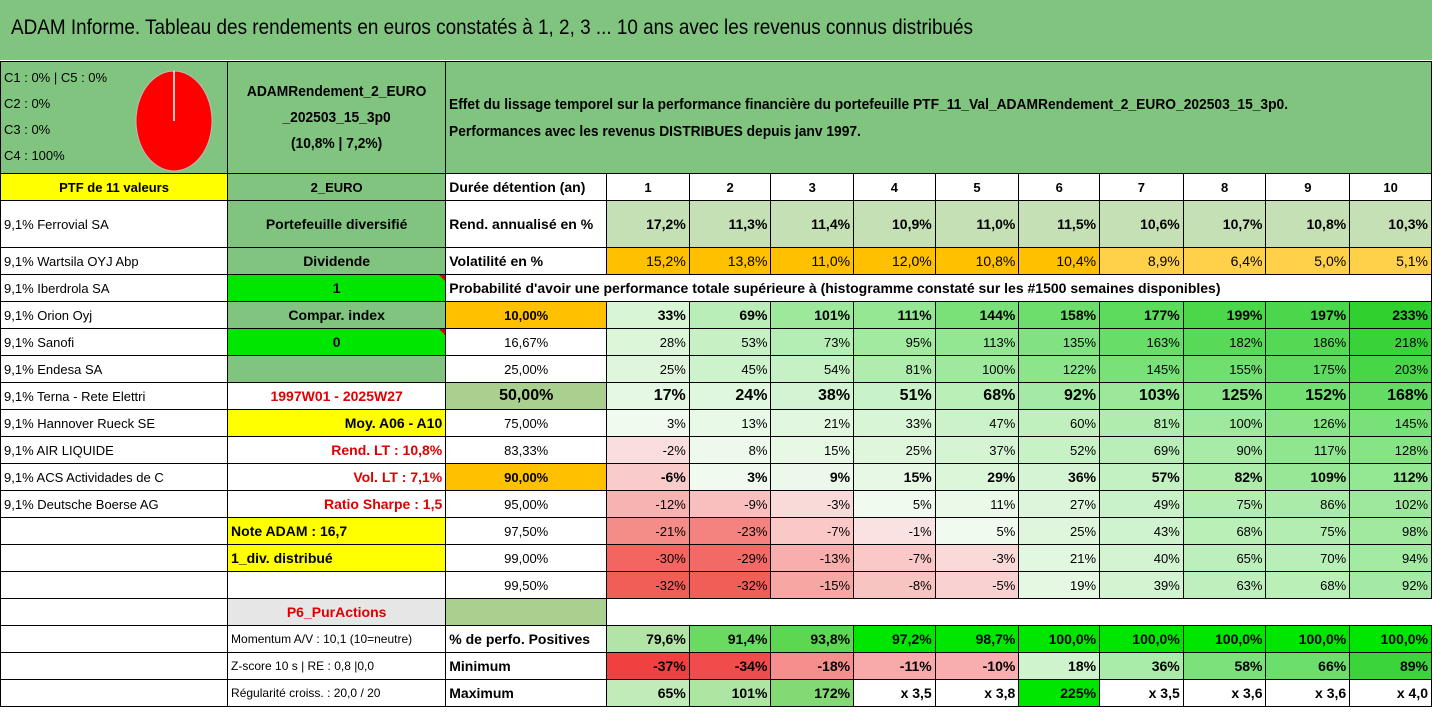 This screenshot has width=1432, height=717. Describe the element at coordinates (977, 224) in the screenshot. I see `annualized-return-value: 11,0%` at that location.